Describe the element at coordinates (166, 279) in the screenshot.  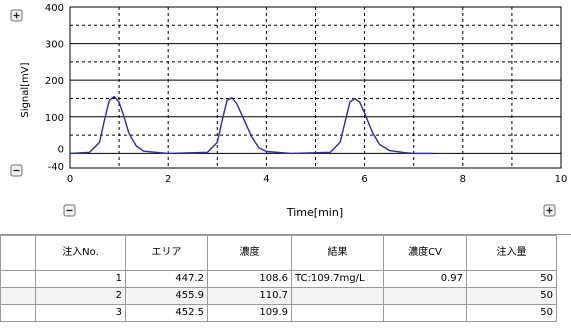
I see `area-cell: 447.2` at that location.